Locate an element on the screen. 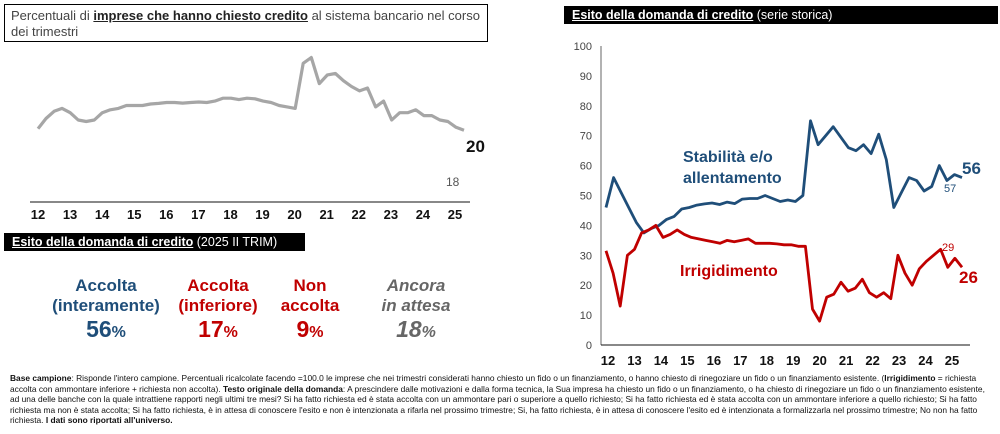 This screenshot has height=434, width=1000. right-x-tick-label: 15 is located at coordinates (687, 360).